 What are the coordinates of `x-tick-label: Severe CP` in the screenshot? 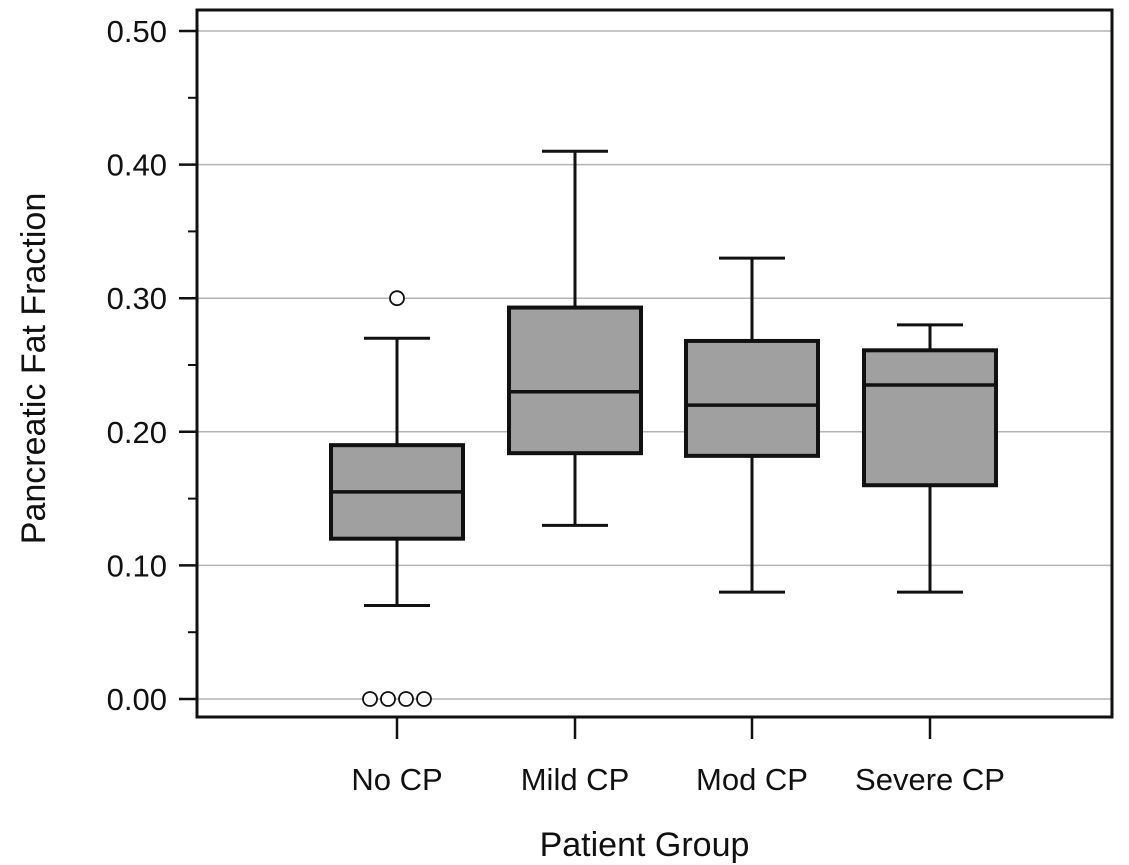 It's located at (930, 779).